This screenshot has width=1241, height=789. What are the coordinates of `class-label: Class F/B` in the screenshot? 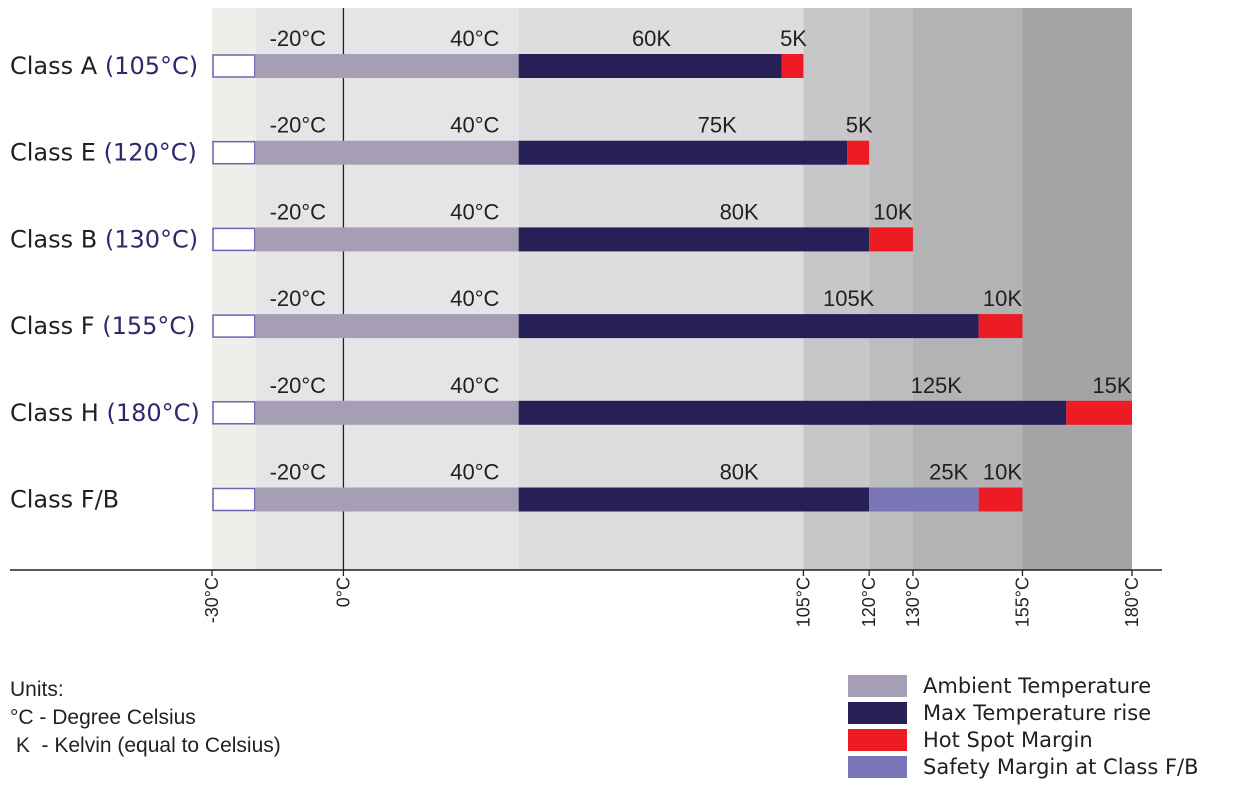 It's located at (64, 500).